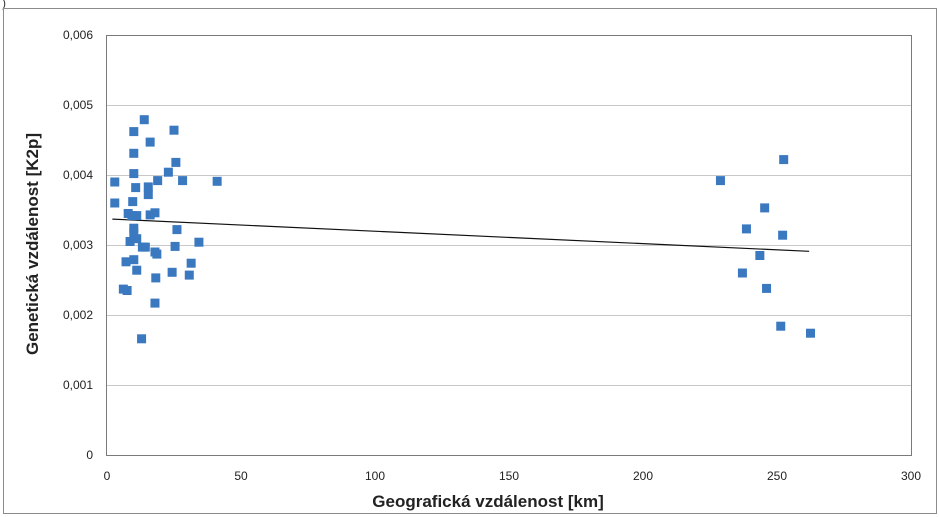 The height and width of the screenshot is (517, 939). I want to click on trendline, so click(461, 235).